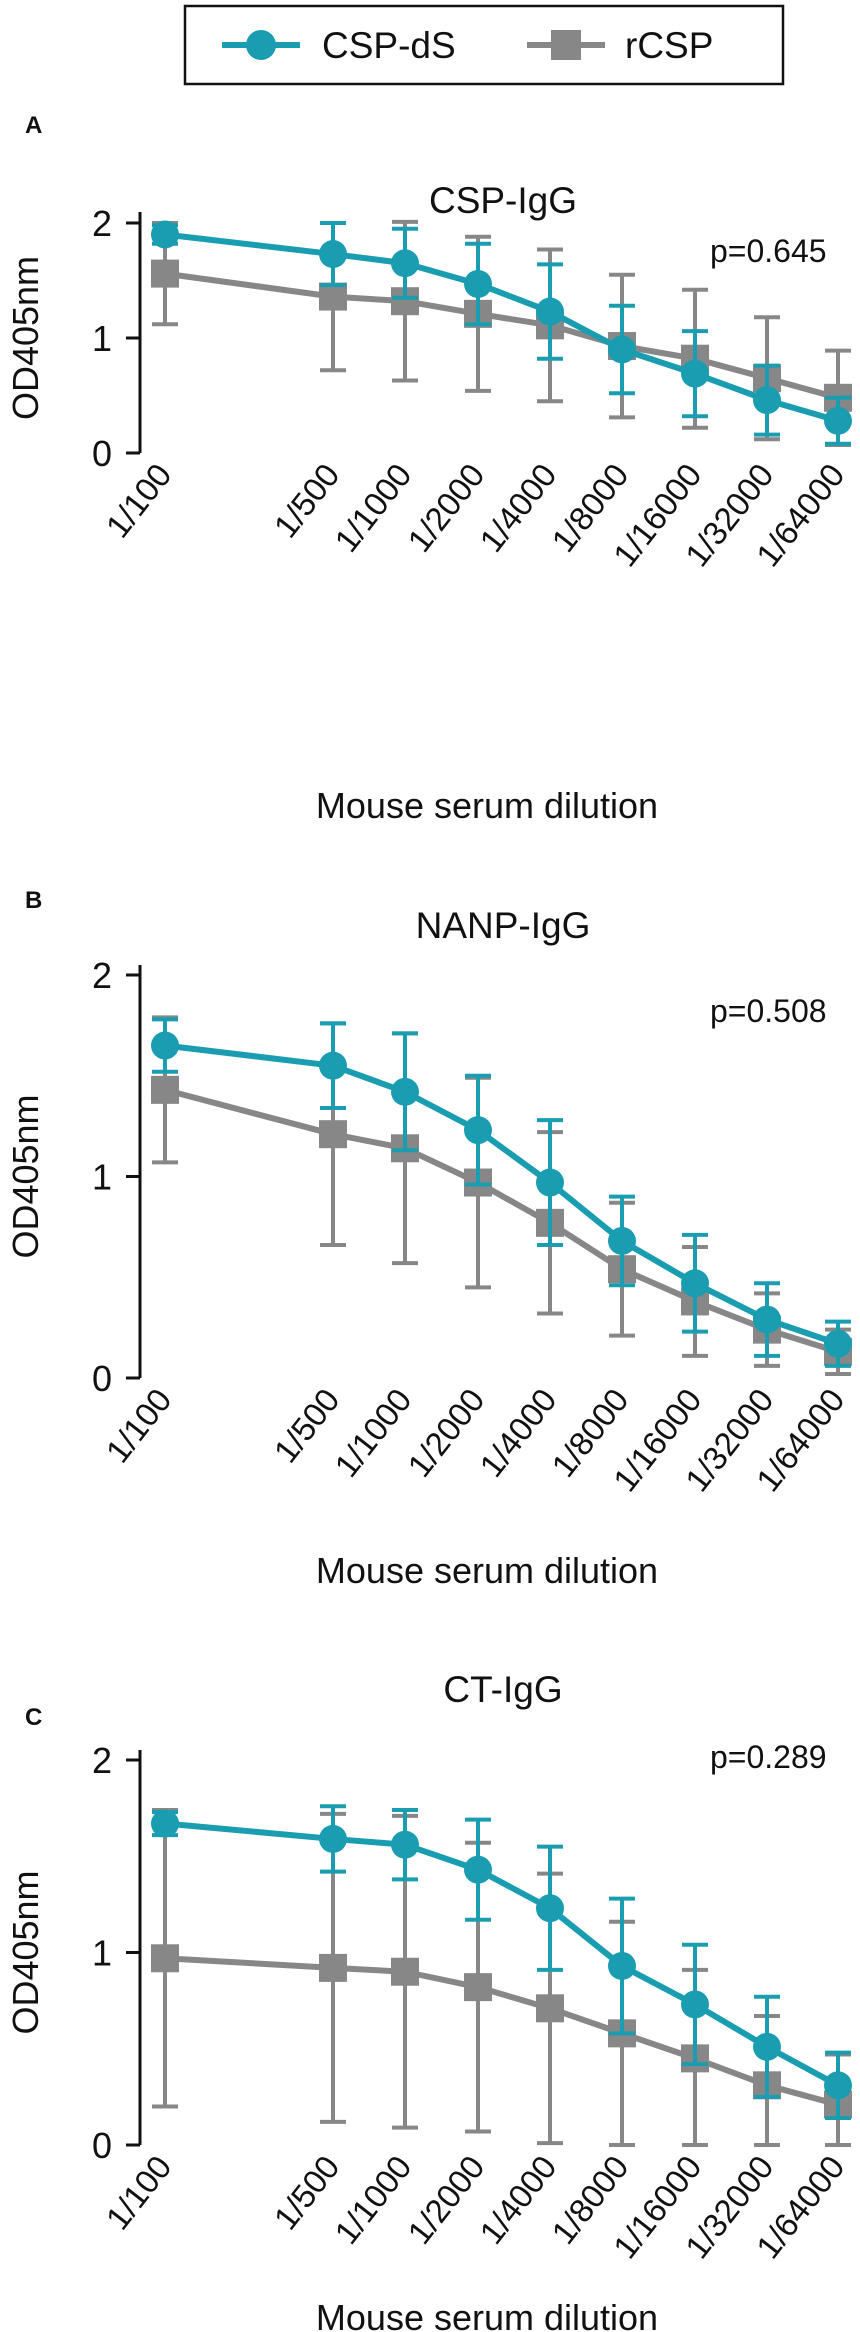  Describe the element at coordinates (502, 1954) in the screenshot. I see `series-line-csp-ds-c` at that location.